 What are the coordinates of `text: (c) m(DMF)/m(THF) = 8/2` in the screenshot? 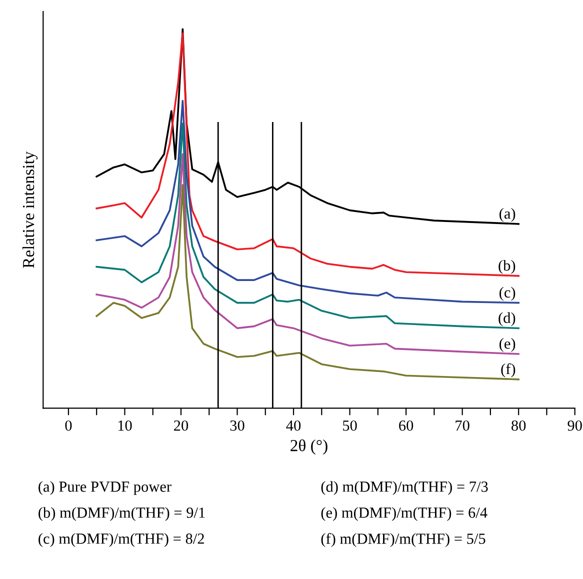 It's located at (121, 540).